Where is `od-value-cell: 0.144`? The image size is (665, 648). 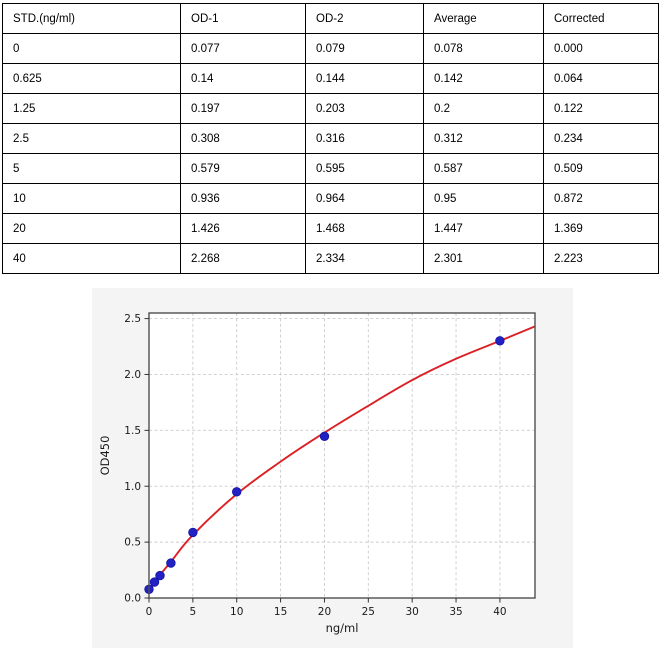
od-value-cell: 0.144 is located at coordinates (364, 78).